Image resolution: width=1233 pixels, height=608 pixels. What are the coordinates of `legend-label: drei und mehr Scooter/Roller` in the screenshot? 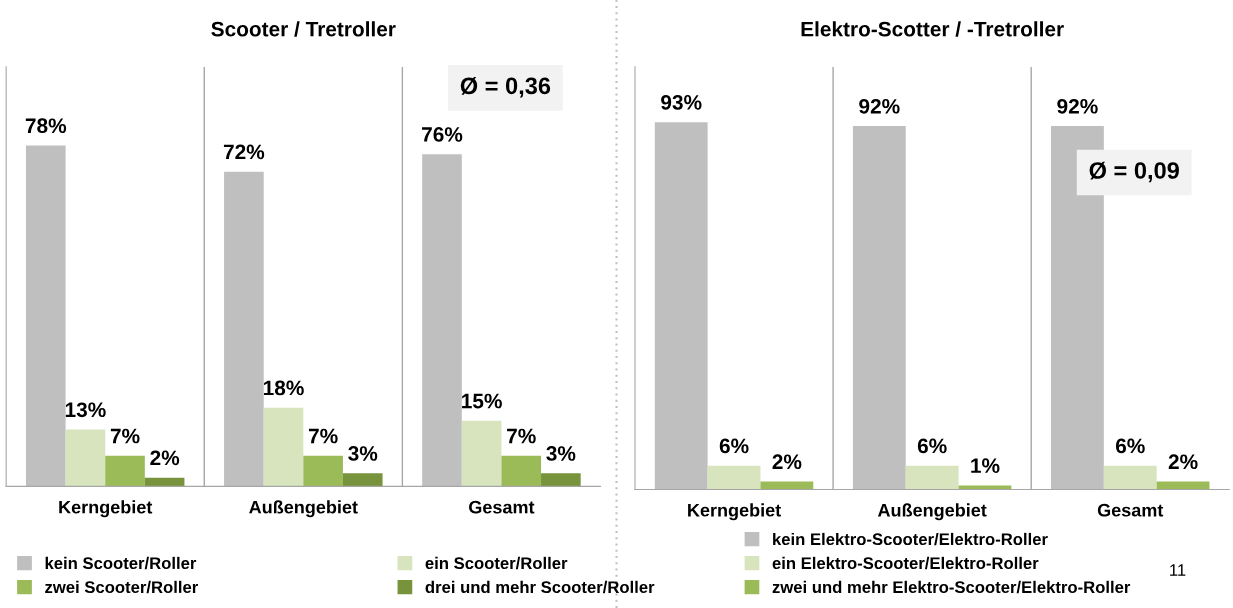 It's located at (540, 587).